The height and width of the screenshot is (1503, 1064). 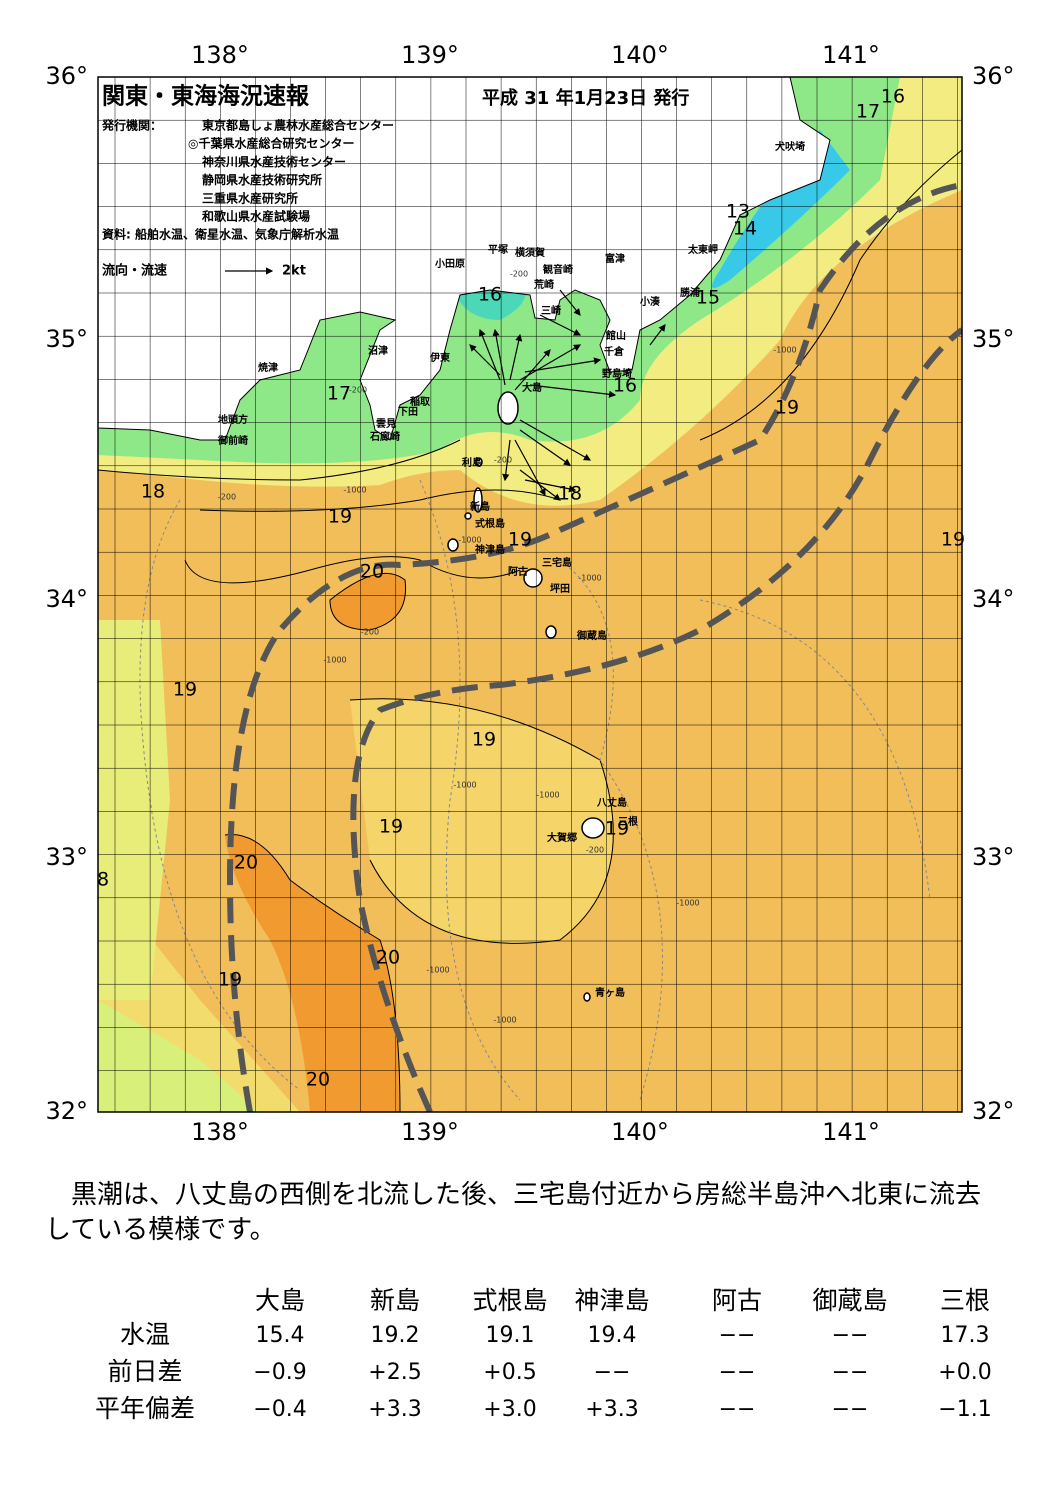 What do you see at coordinates (745, 229) in the screenshot?
I see `isotherm-label: 14` at bounding box center [745, 229].